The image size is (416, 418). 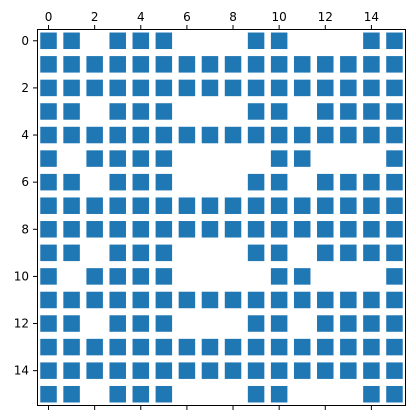 I want to click on y-tick-label: 14, so click(x=21, y=371).